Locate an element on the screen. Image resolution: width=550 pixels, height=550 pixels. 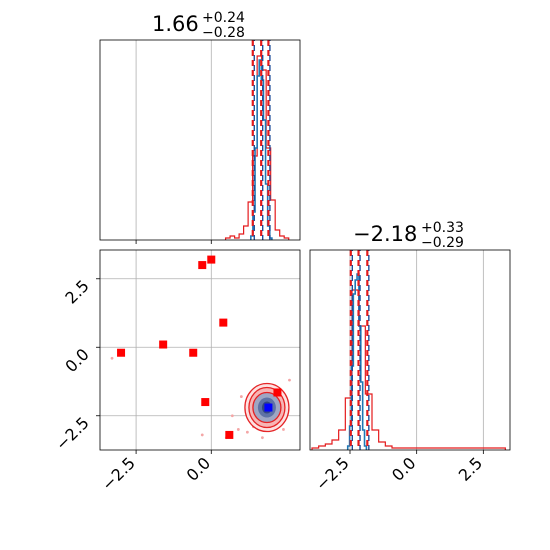
panel3-xtick-label-2: 2.5 is located at coordinates (470, 468).